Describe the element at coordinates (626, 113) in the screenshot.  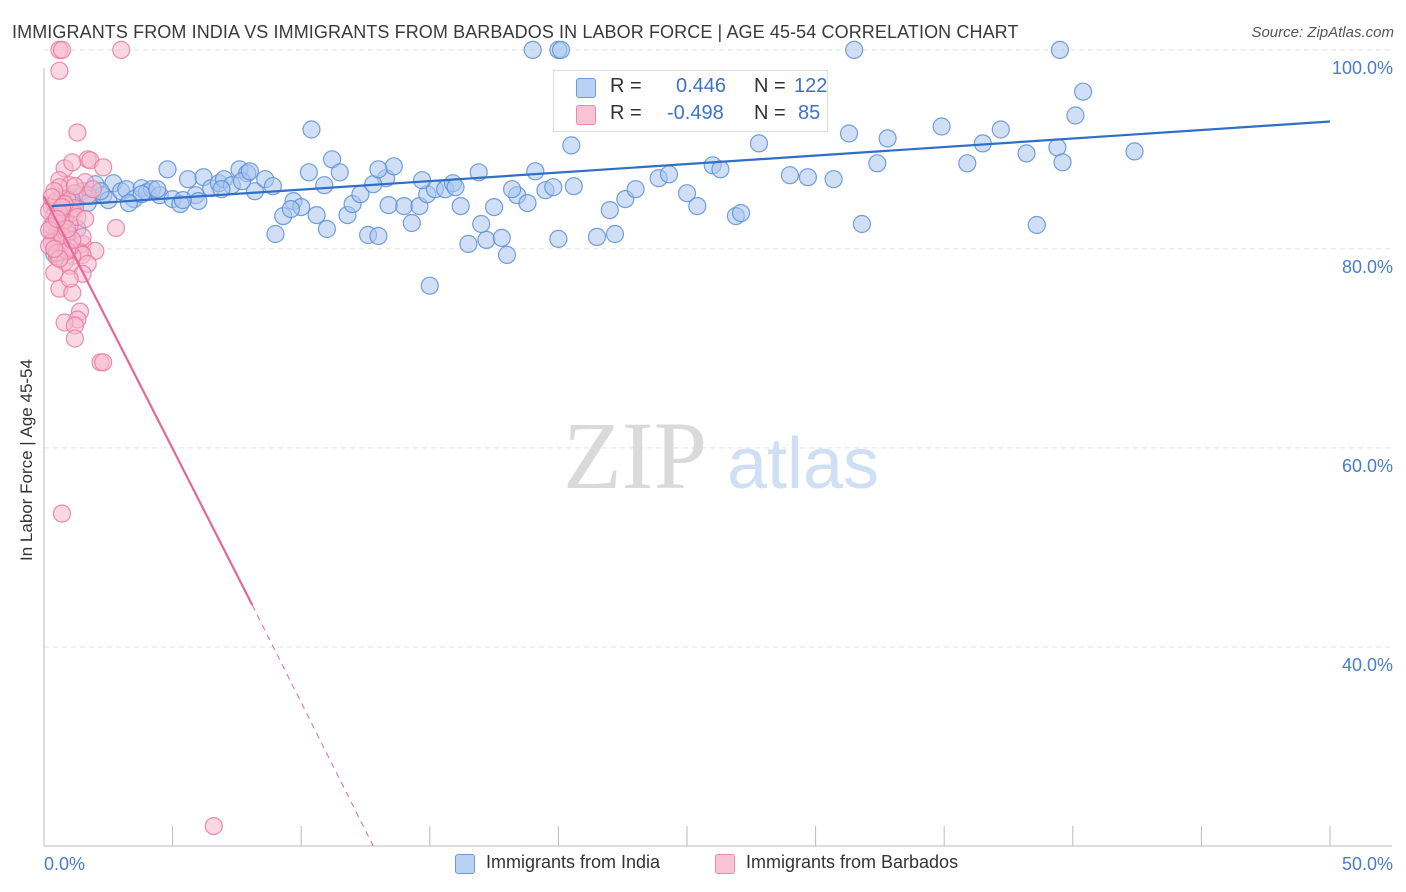
I see `legend-r-label-barbados: R =` at that location.